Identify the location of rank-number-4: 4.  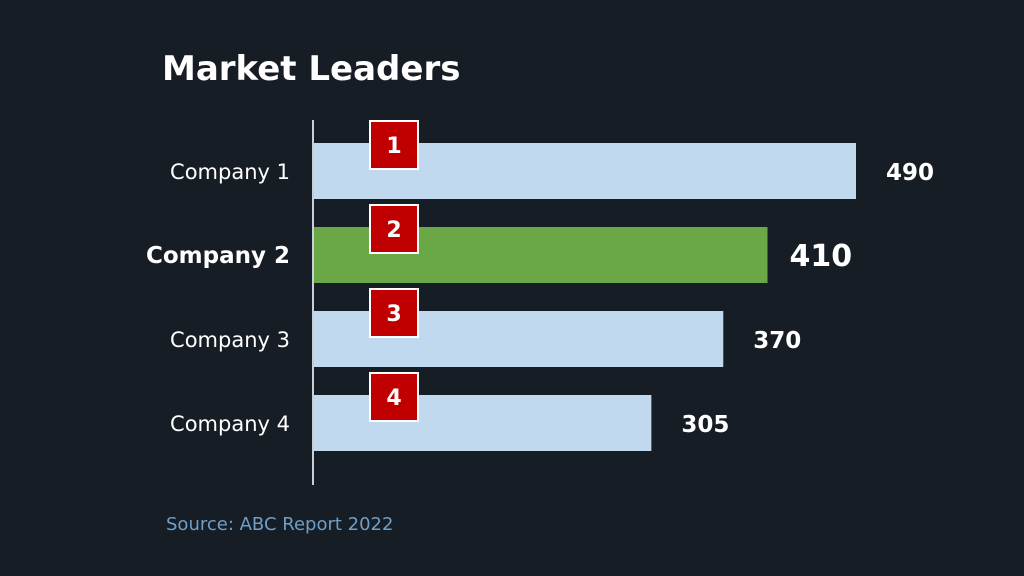
(393, 398).